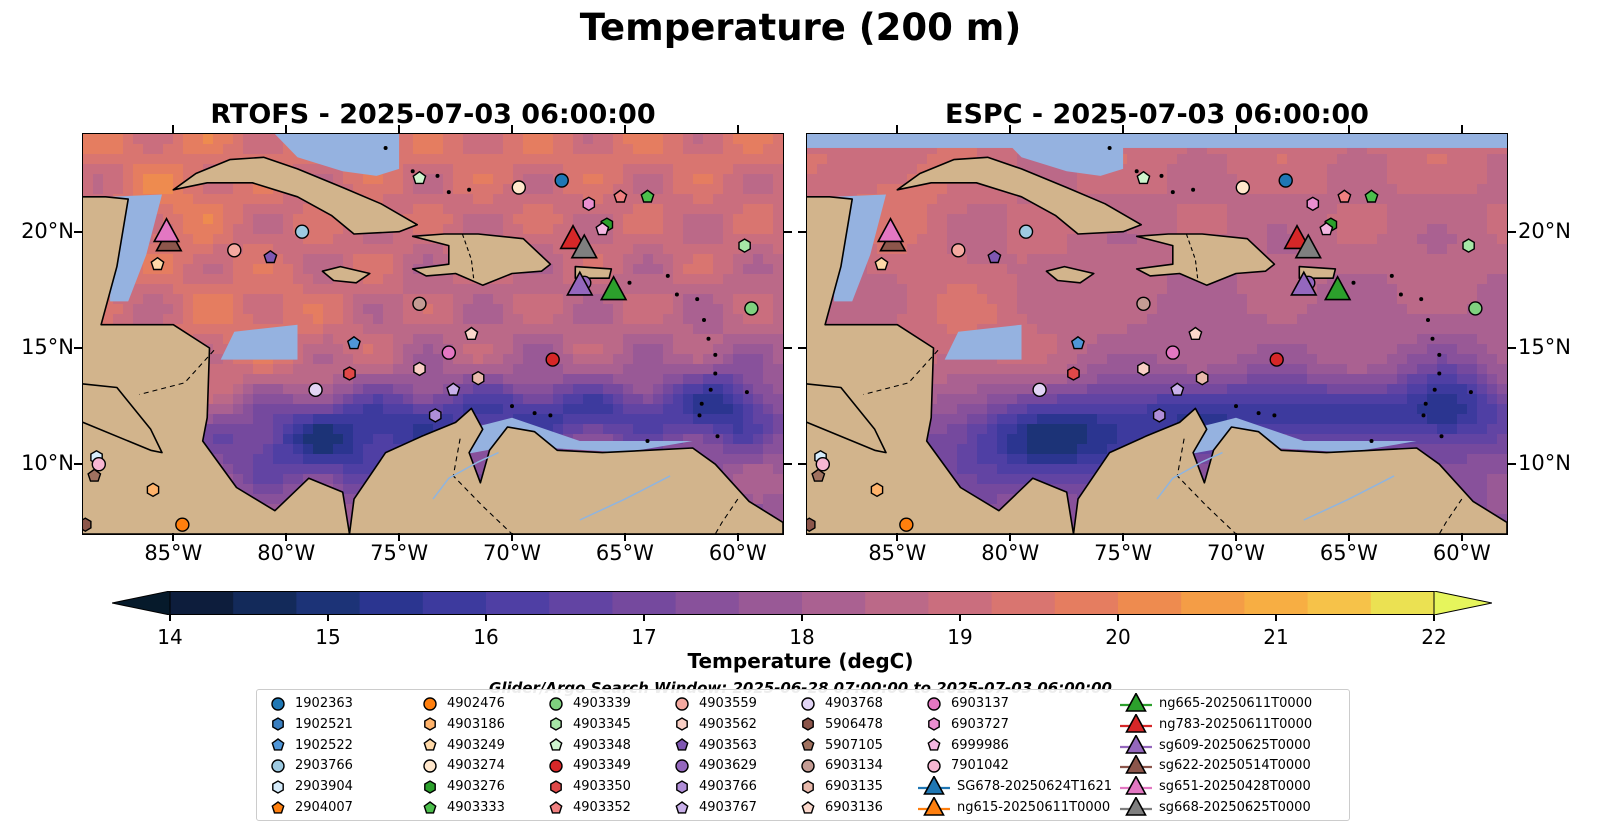  I want to click on colorbar, so click(802, 603).